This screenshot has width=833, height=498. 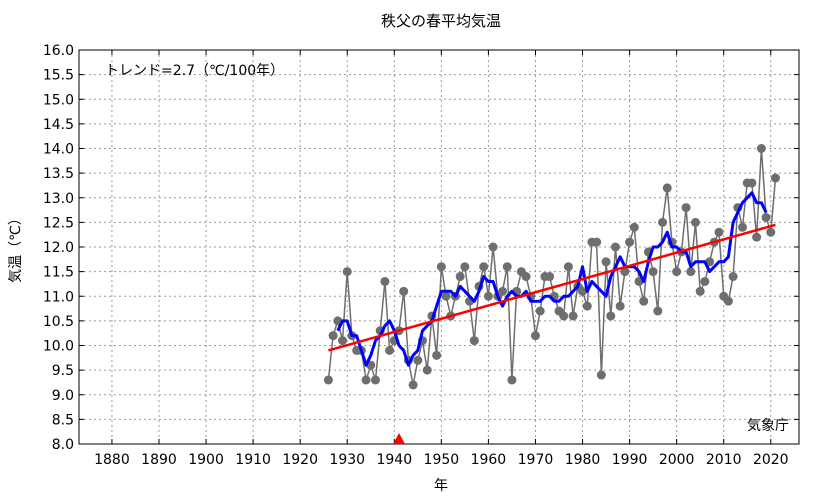 I want to click on y-tick-label: 14.5, so click(x=58, y=125).